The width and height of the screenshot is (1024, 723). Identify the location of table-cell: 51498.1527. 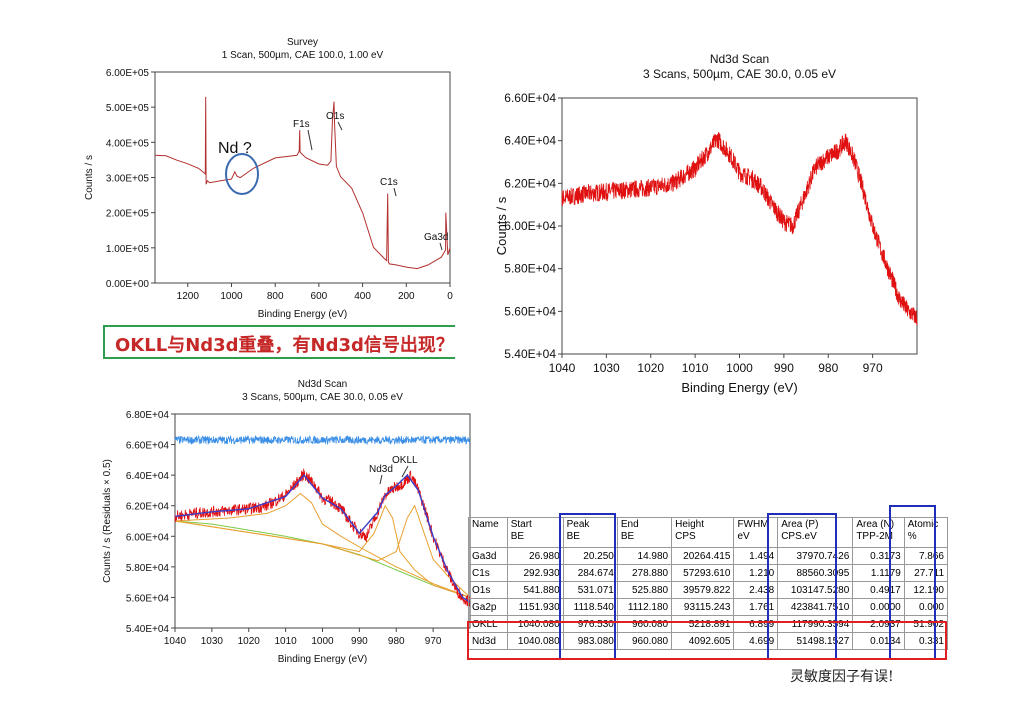
(815, 641).